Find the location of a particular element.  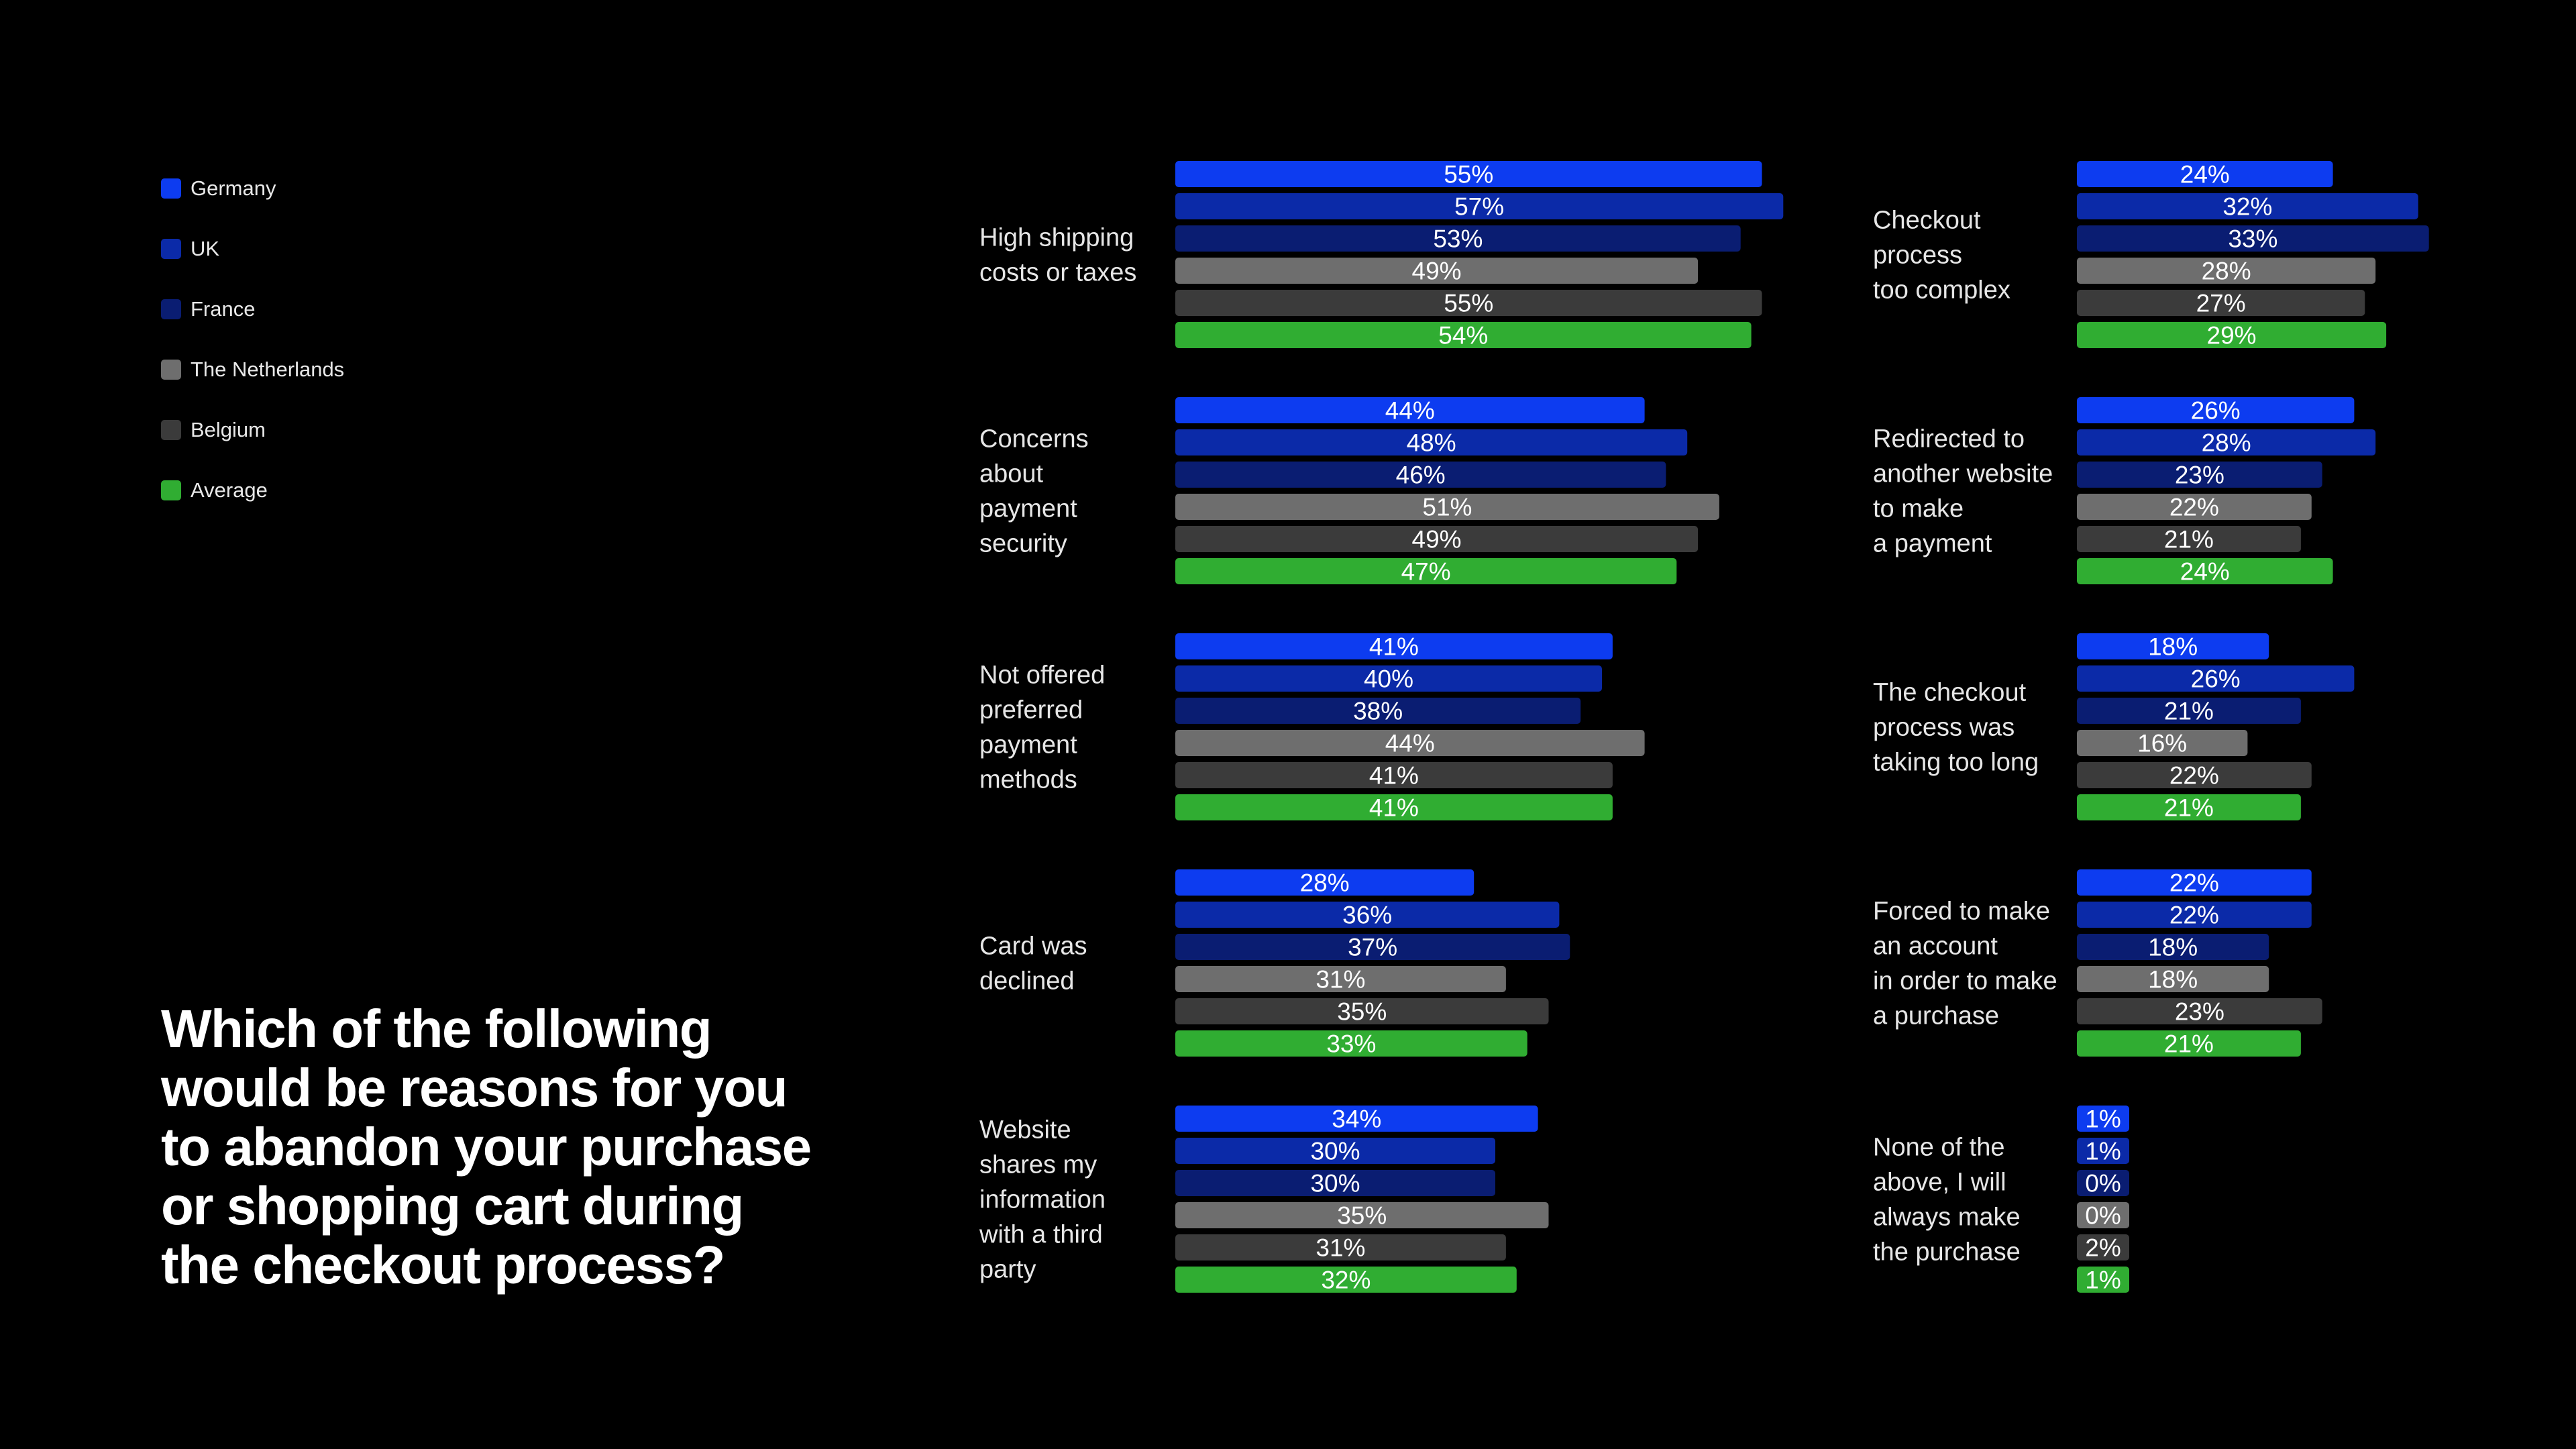

group-label-line: another website is located at coordinates (1963, 474).